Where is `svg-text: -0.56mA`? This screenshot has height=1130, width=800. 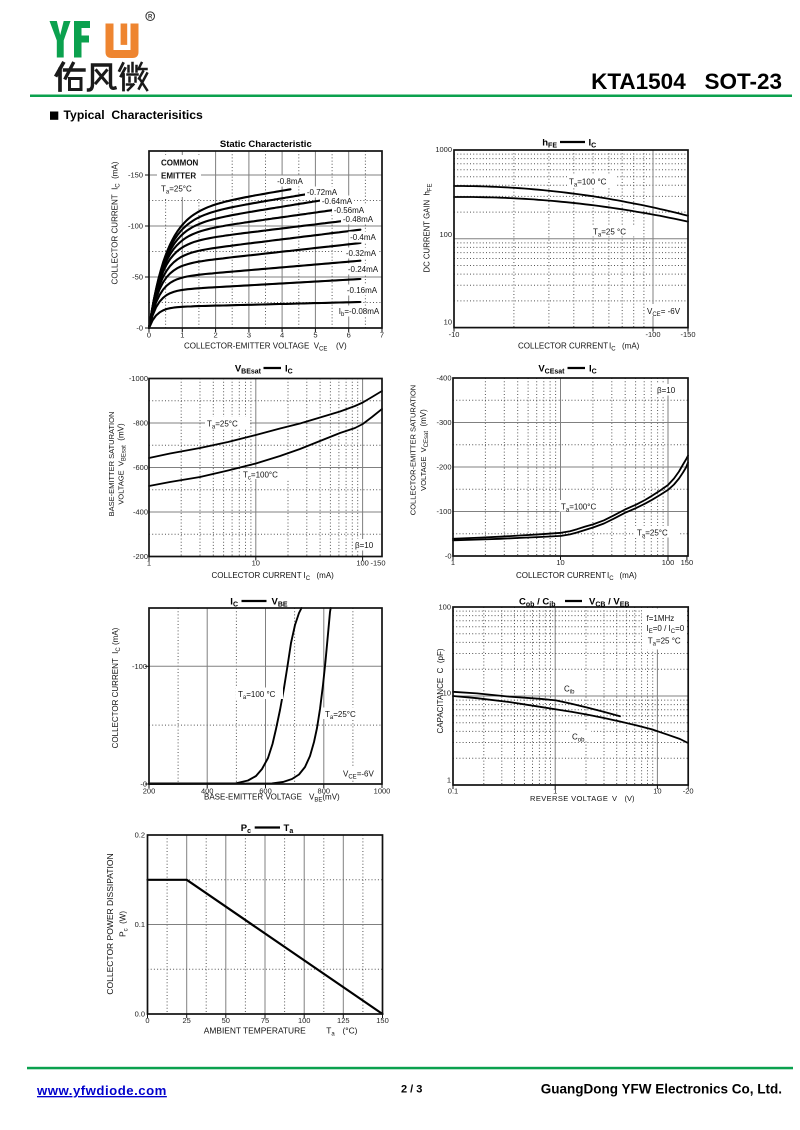 svg-text: -0.56mA is located at coordinates (349, 210).